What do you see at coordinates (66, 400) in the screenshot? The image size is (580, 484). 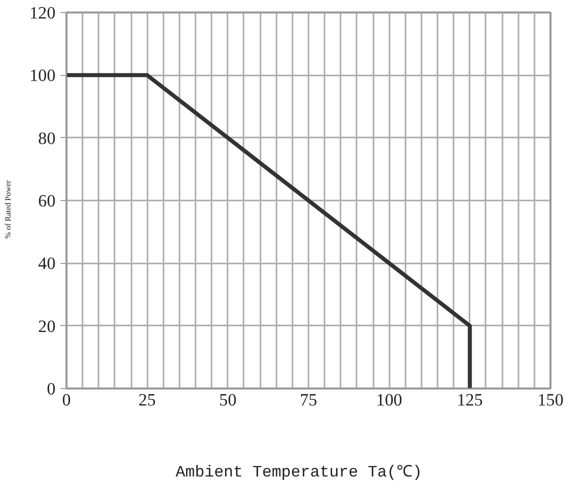 I see `x-tick-label: 0` at bounding box center [66, 400].